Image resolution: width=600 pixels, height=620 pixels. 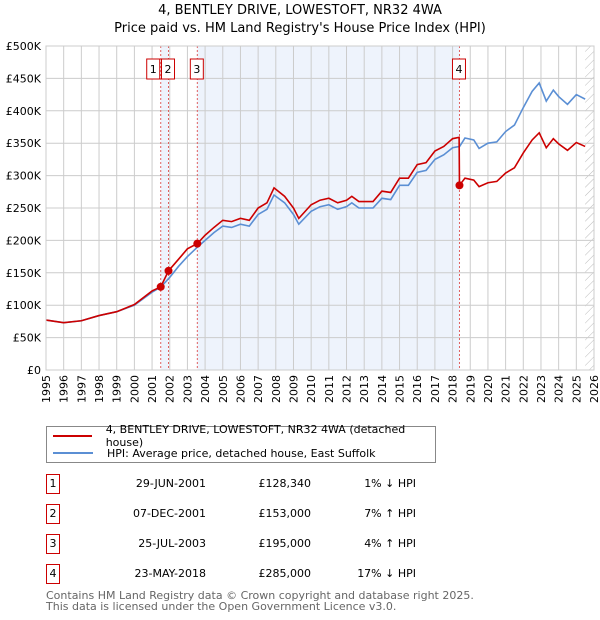 What do you see at coordinates (417, 389) in the screenshot?
I see `x-tick-label: 2016` at bounding box center [417, 389].